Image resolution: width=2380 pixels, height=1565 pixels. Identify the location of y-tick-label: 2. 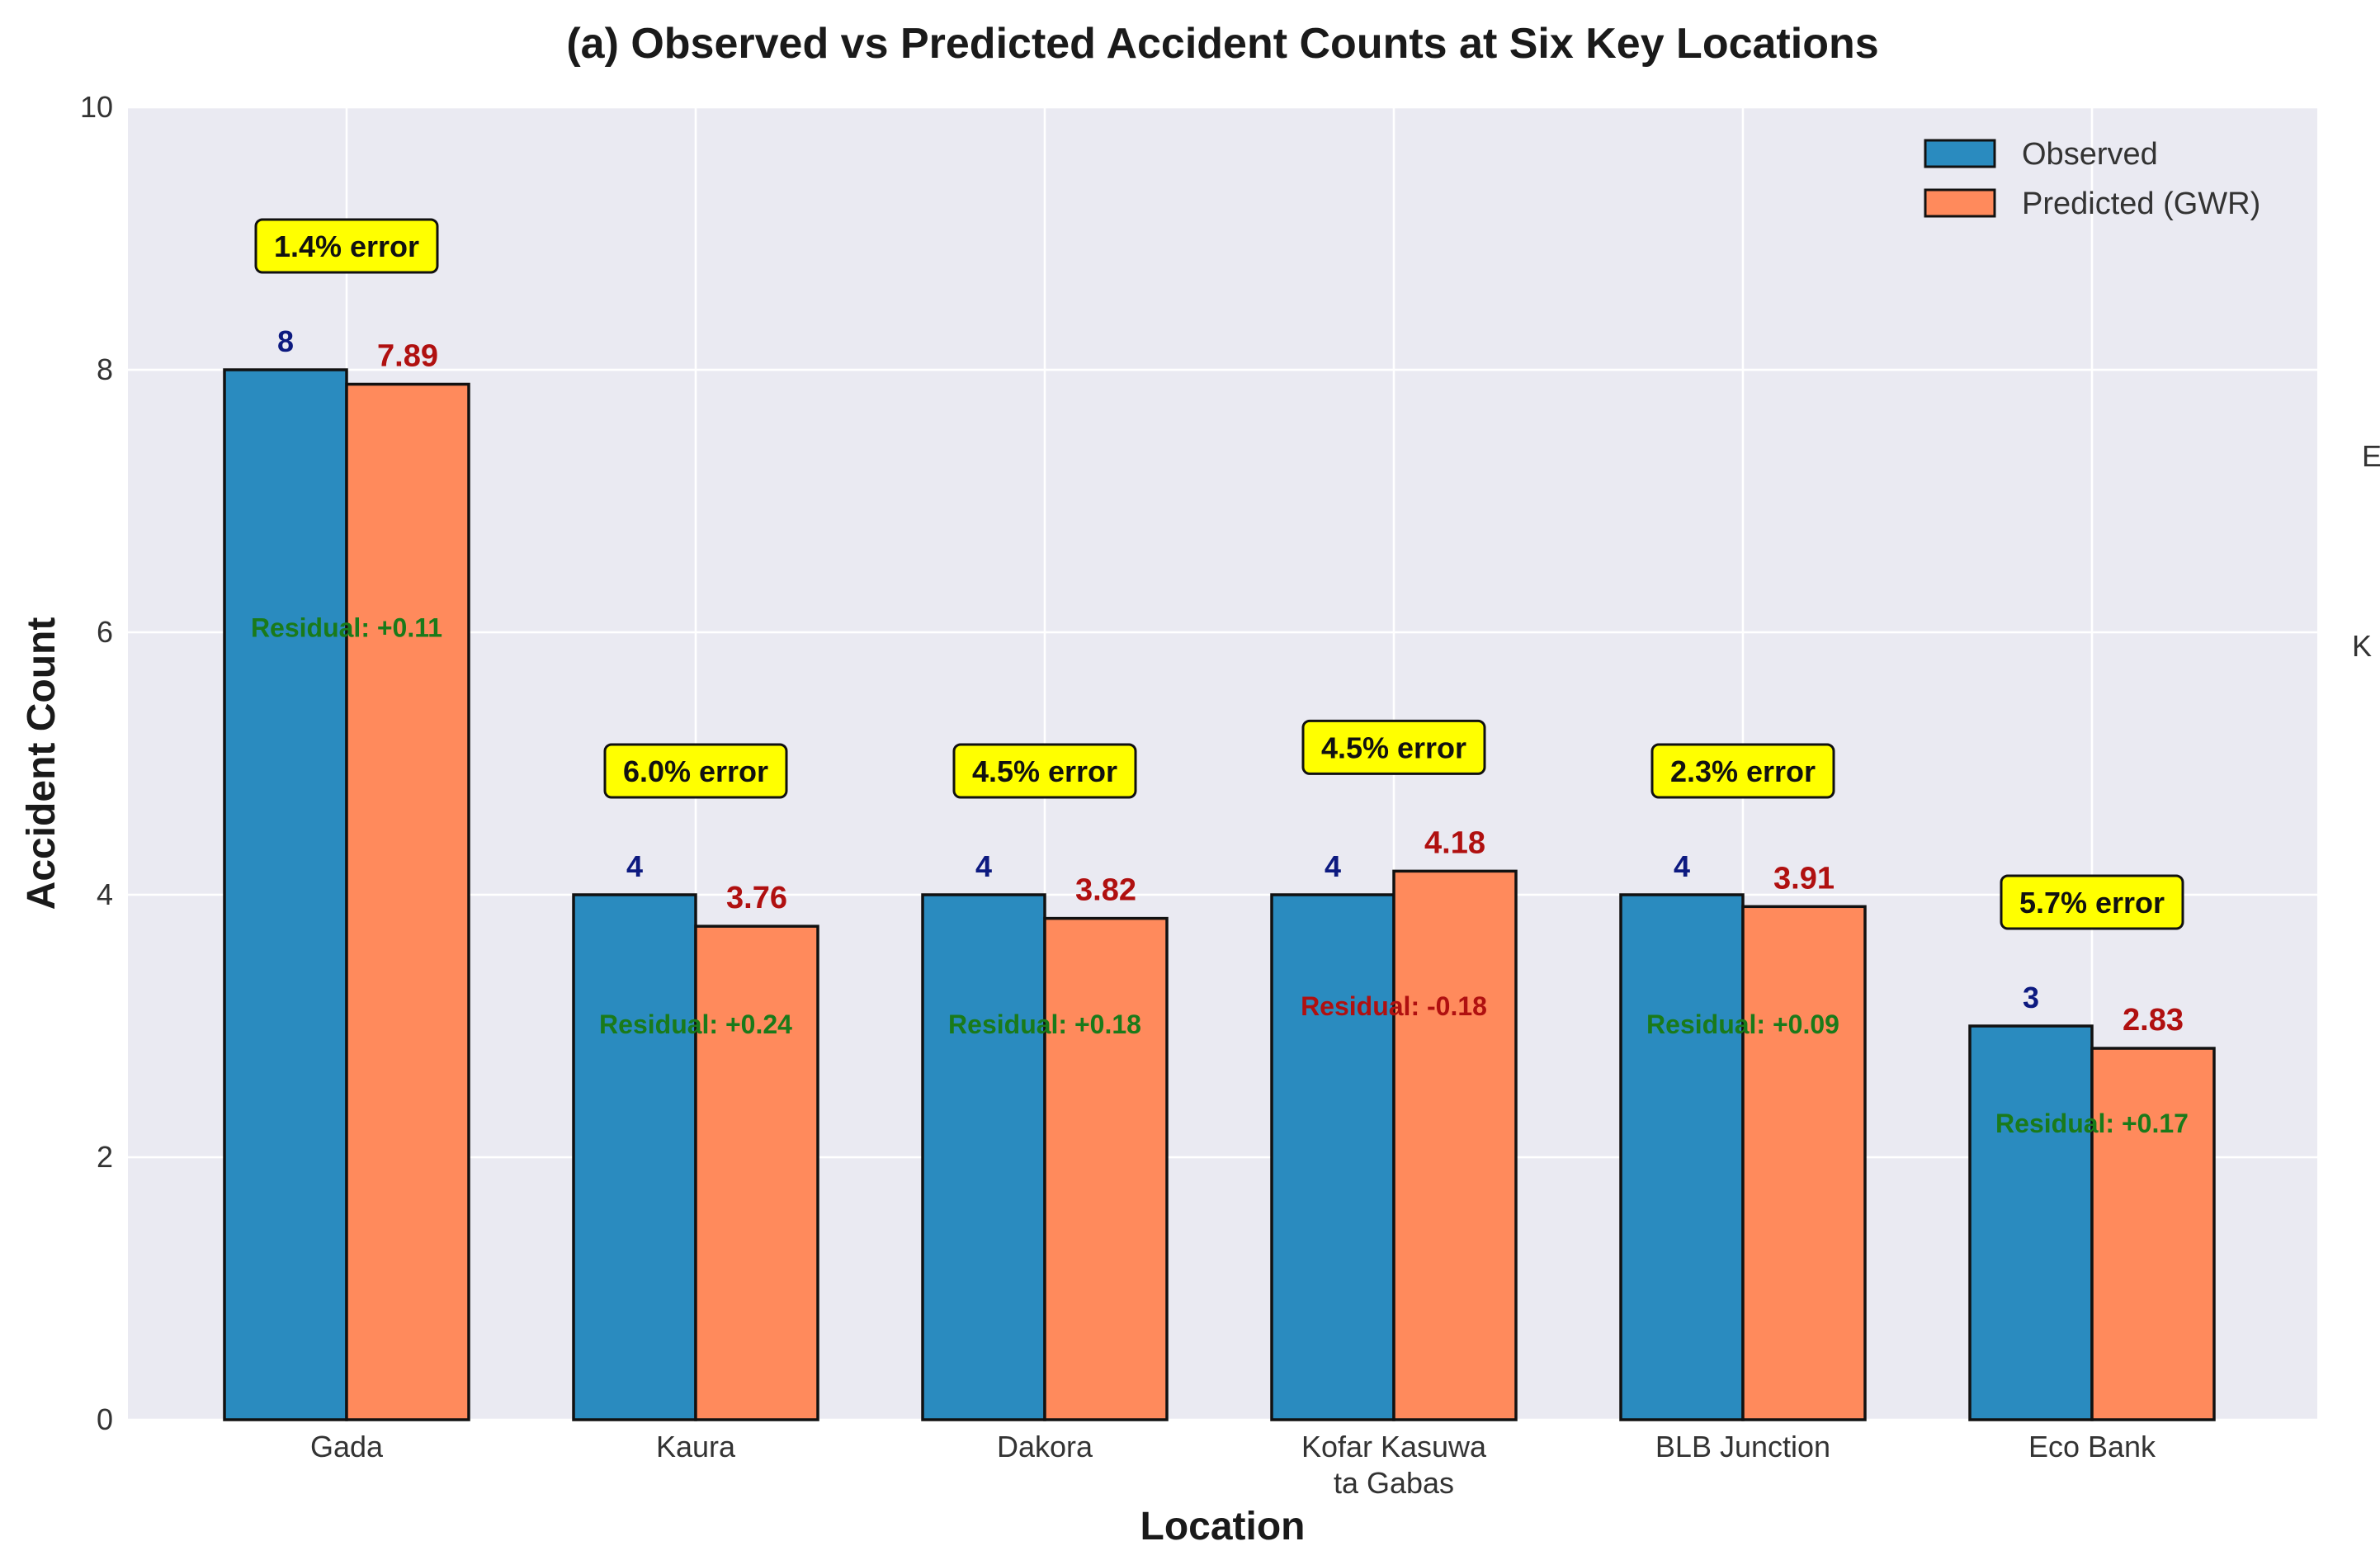
(105, 1157).